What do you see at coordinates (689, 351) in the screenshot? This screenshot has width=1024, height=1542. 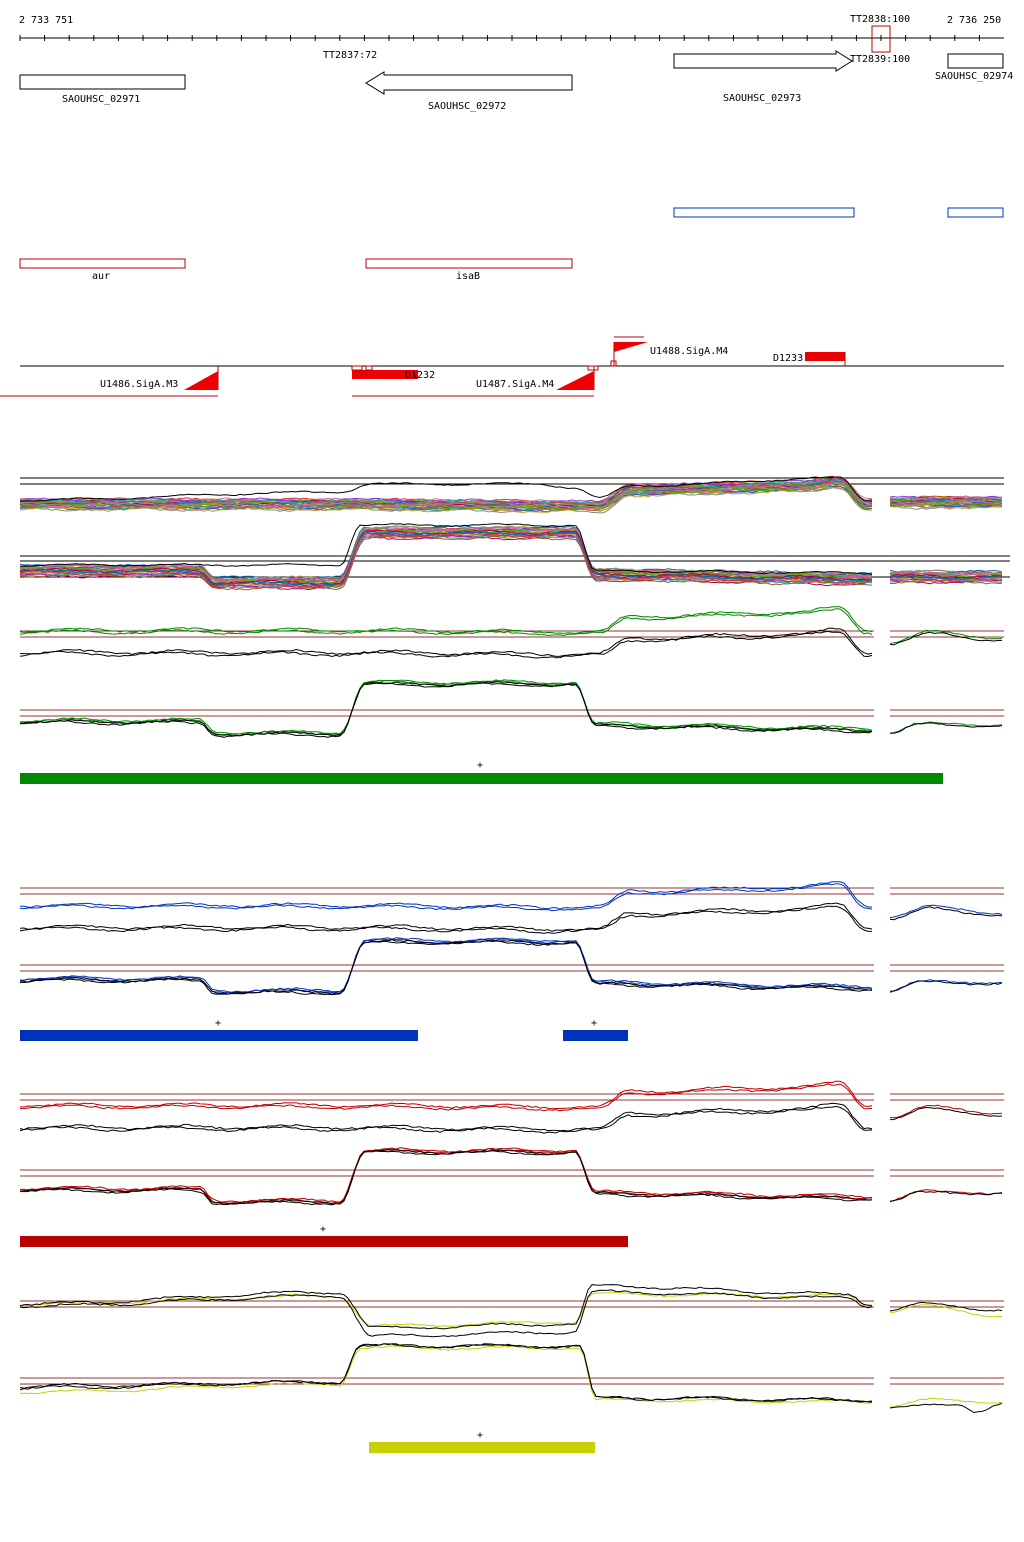 I see `feature-label: U1488.SigA.M4` at bounding box center [689, 351].